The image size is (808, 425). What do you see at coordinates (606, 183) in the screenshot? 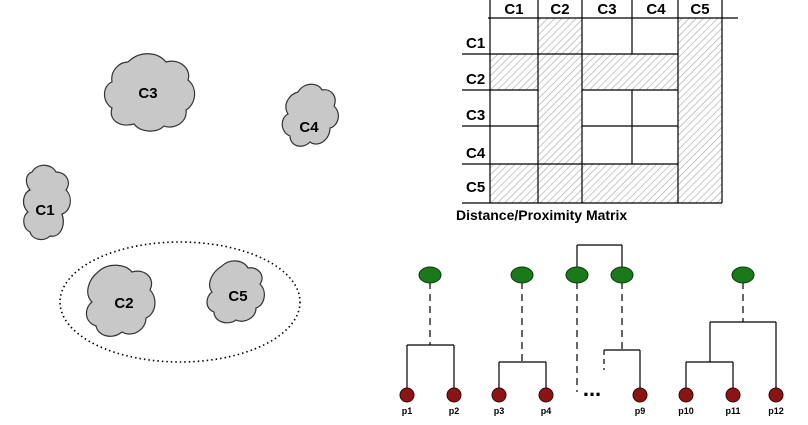
I see `hatch-row-c5` at bounding box center [606, 183].